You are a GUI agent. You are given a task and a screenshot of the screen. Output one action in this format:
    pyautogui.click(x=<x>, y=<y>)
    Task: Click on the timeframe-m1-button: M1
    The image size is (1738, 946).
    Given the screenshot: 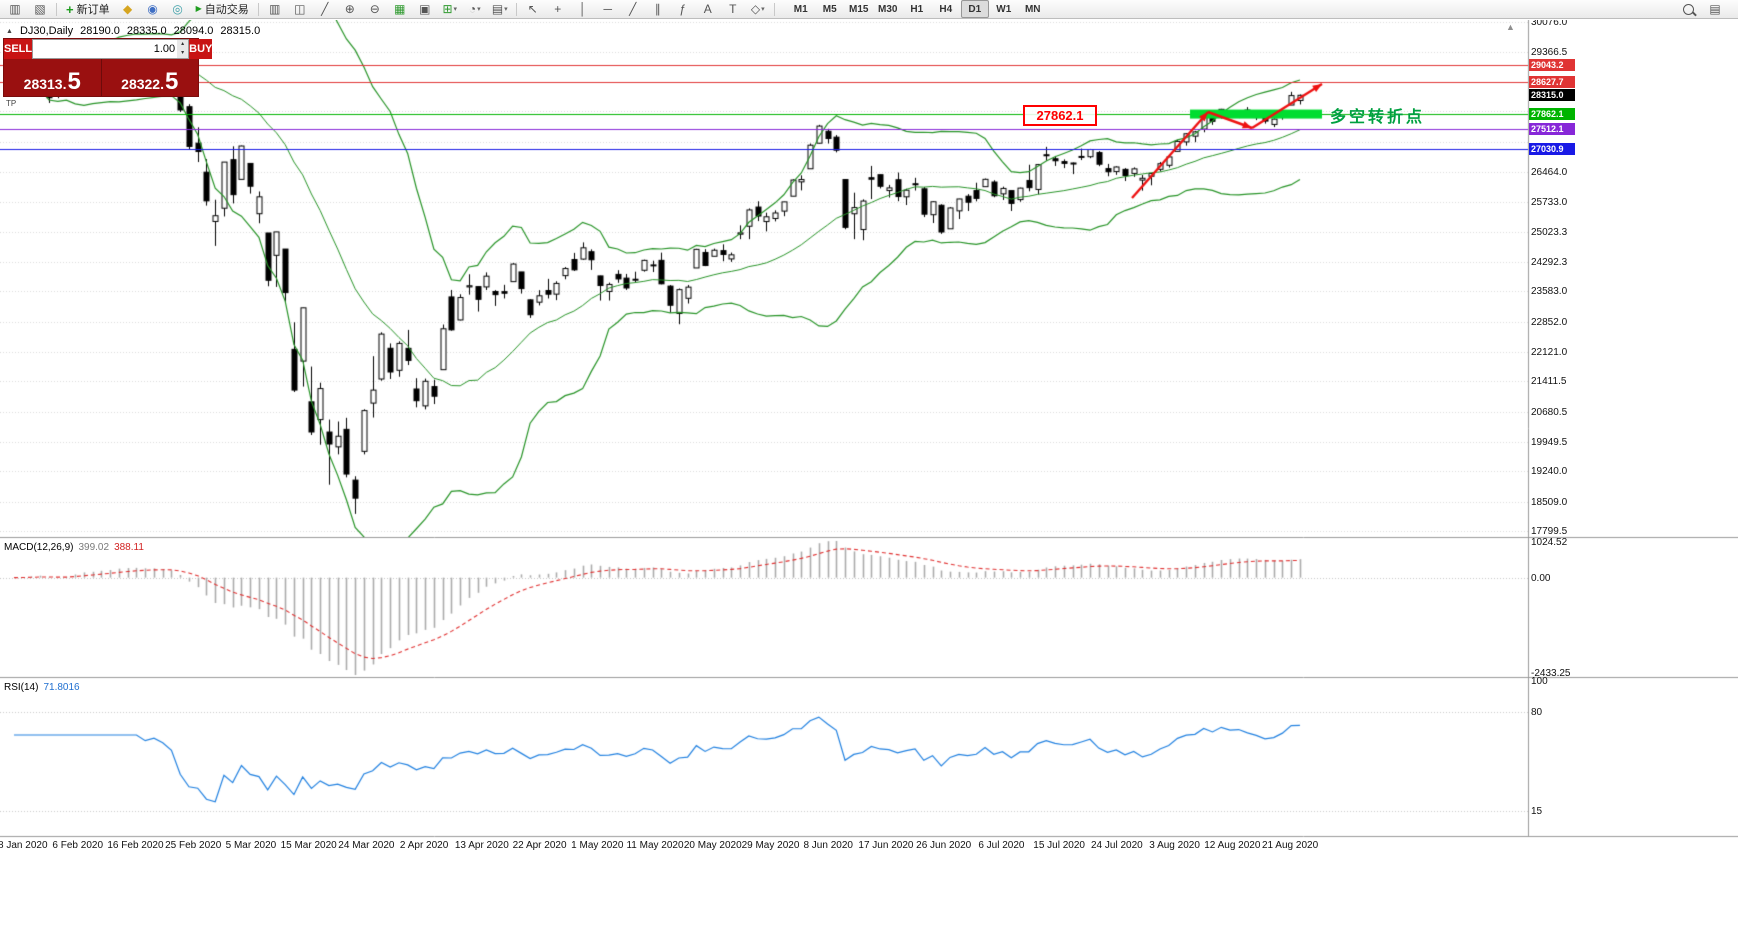 What is the action you would take?
    pyautogui.click(x=800, y=9)
    